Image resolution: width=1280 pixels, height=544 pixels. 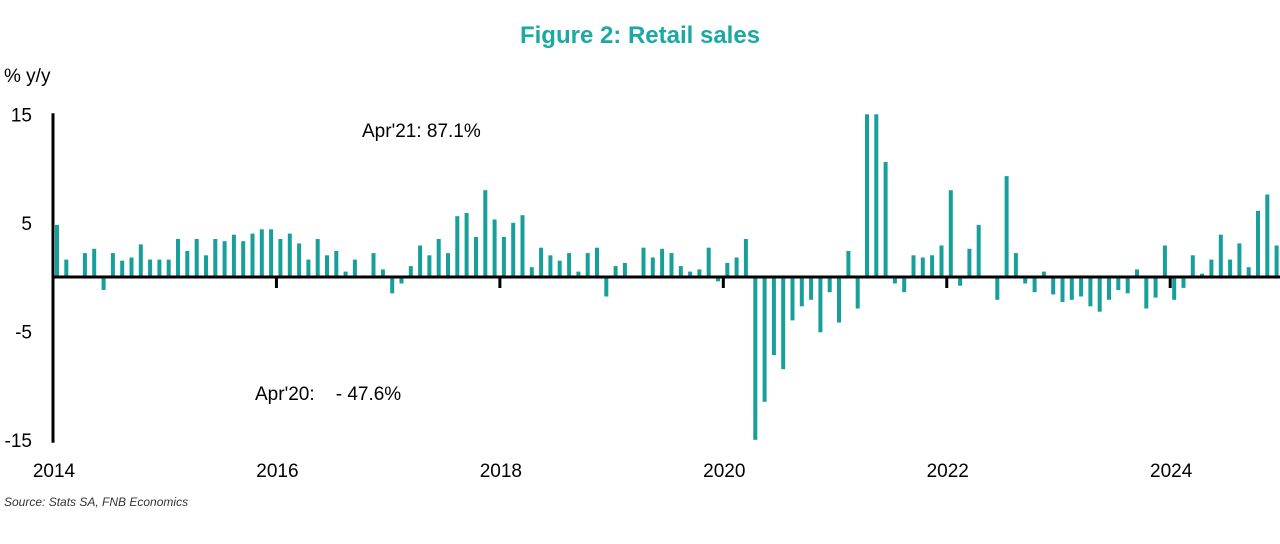 I want to click on y-tick-label: 5, so click(x=26, y=224).